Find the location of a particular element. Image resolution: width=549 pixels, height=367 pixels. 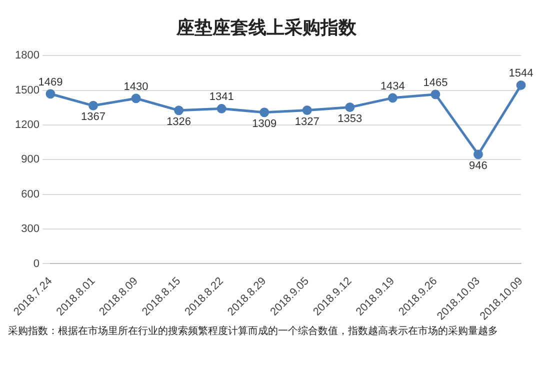

y-tick-label: 600 is located at coordinates (30, 194).